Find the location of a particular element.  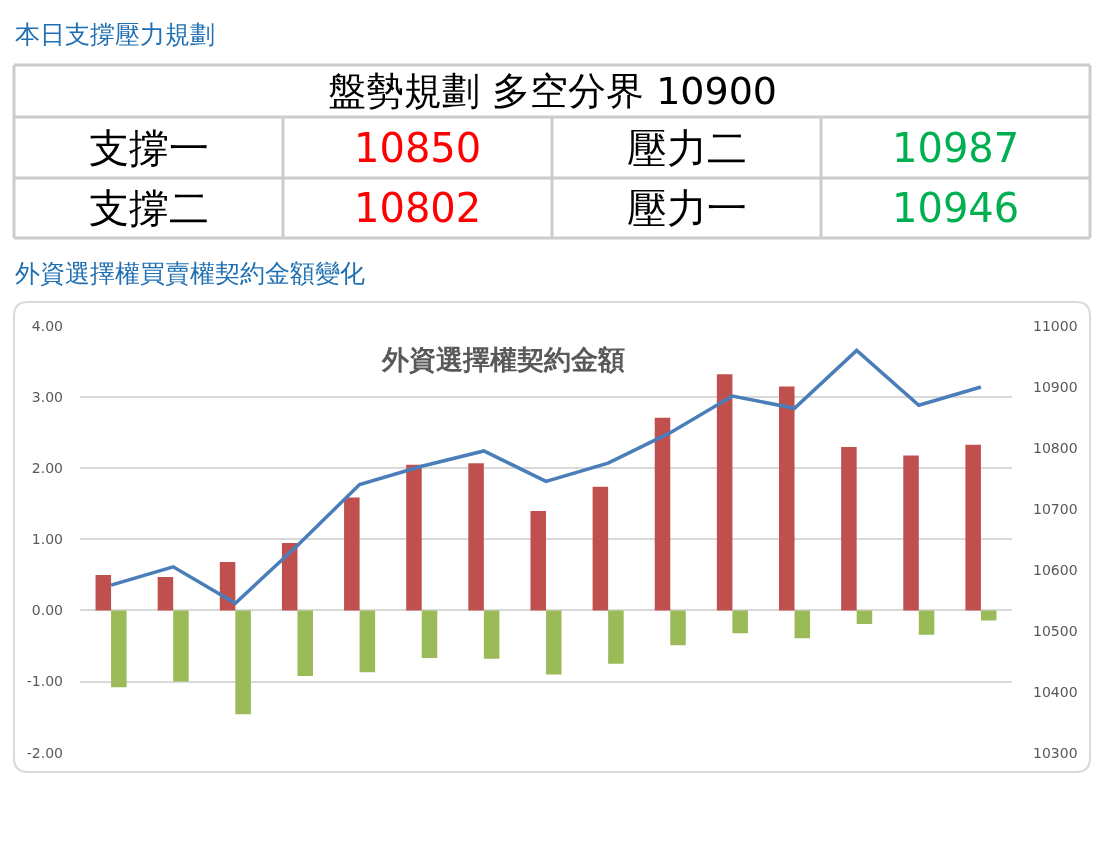

text: 10802 is located at coordinates (418, 208).